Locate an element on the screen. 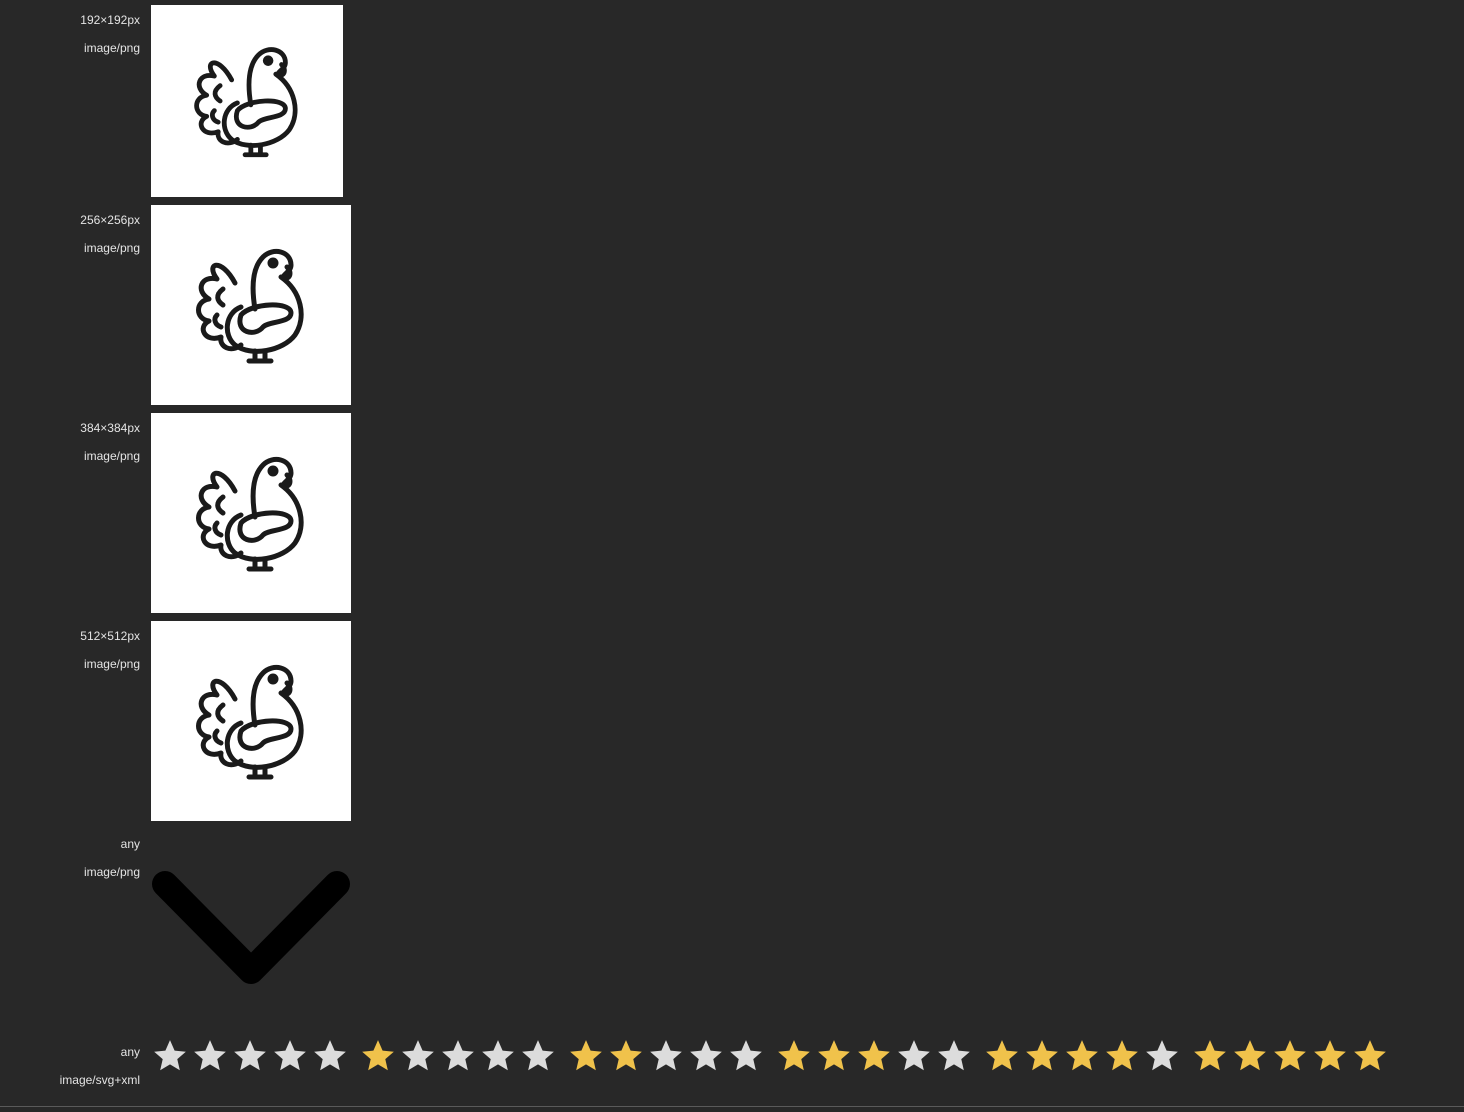 This screenshot has width=1464, height=1112. icon-size-label: 192×192px is located at coordinates (110, 20).